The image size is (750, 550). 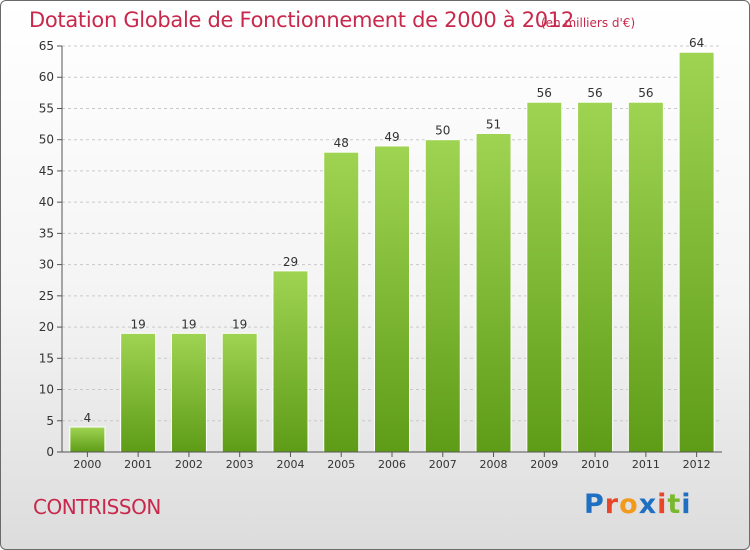 What do you see at coordinates (290, 464) in the screenshot?
I see `x-tick-label: 2004` at bounding box center [290, 464].